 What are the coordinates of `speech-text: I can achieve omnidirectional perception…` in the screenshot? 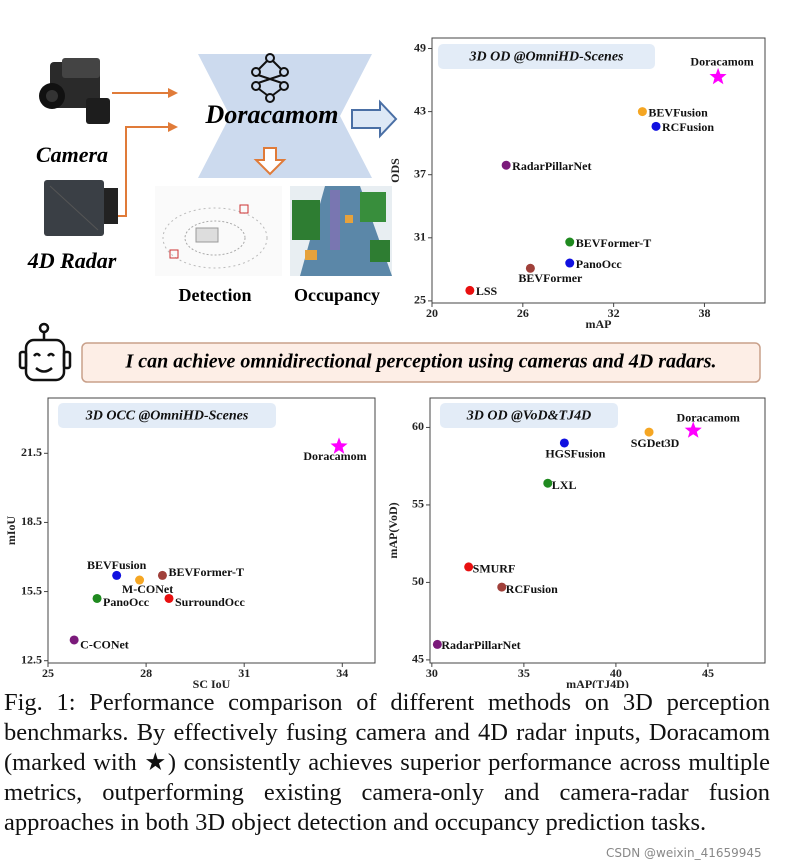 It's located at (420, 362).